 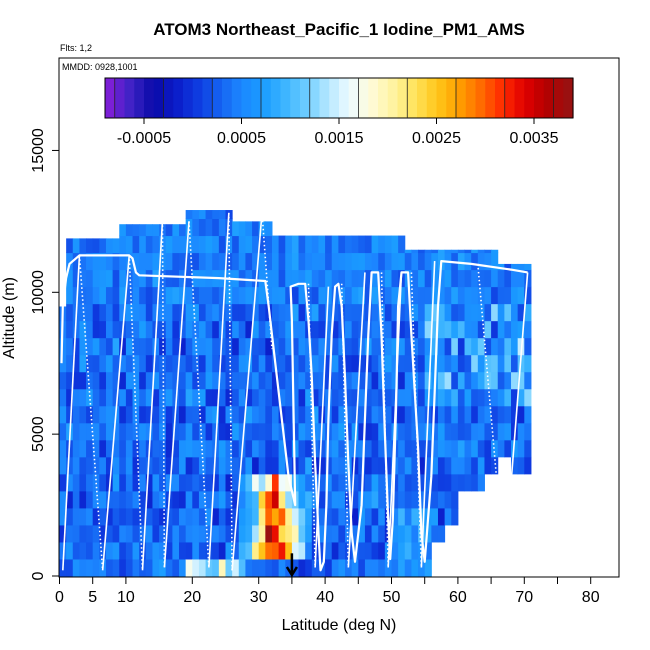 I want to click on x-tick-label: 80, so click(x=591, y=597).